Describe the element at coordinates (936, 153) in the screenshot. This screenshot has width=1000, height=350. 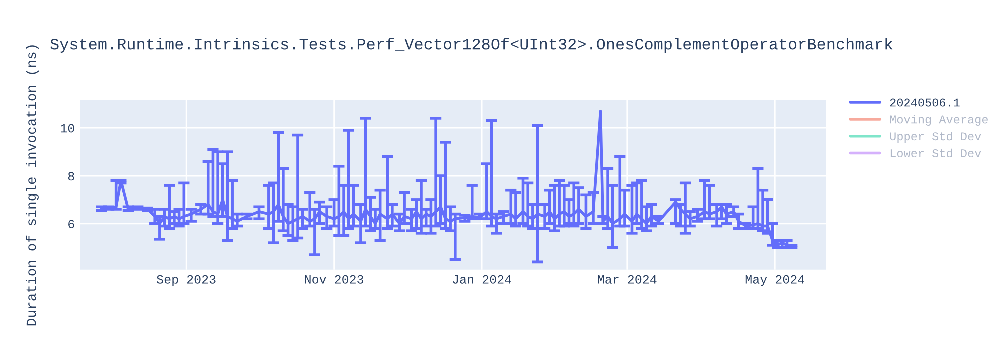
I see `legend-label: Lower Std Dev` at that location.